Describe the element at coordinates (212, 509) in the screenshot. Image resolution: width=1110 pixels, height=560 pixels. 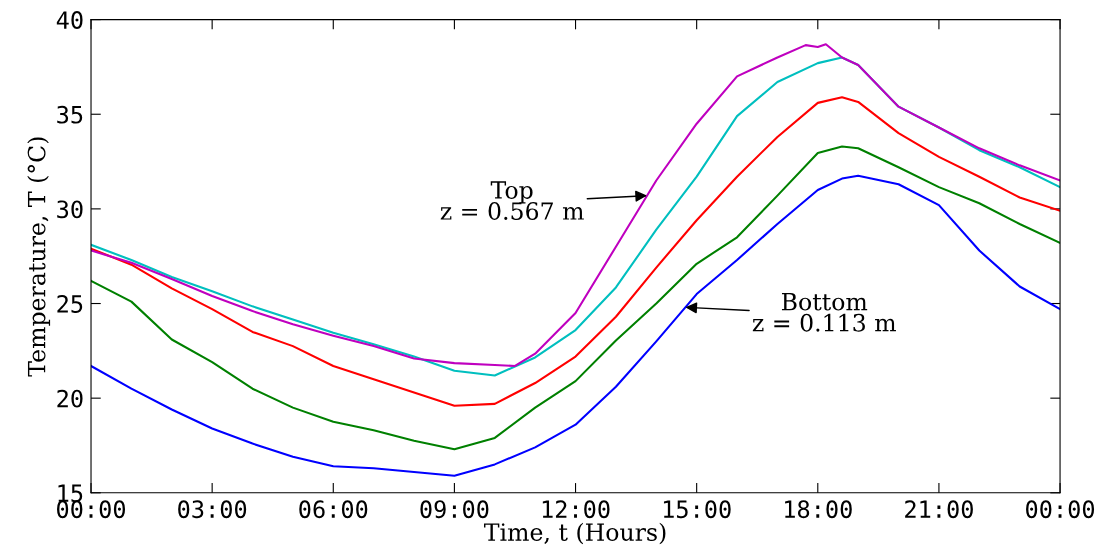
I see `x-tick-label: 03:00` at that location.